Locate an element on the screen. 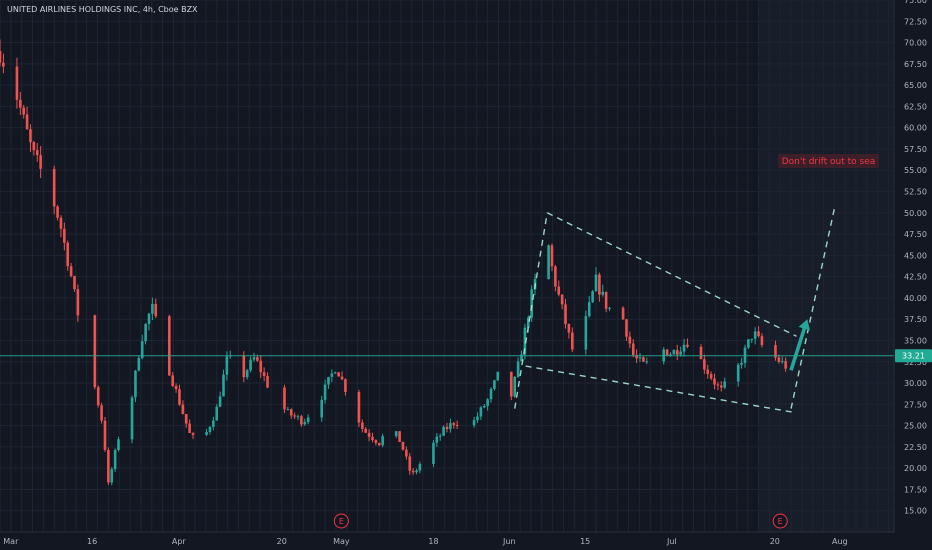 This screenshot has height=550, width=932. y-tick-label: 15.00 is located at coordinates (915, 511).